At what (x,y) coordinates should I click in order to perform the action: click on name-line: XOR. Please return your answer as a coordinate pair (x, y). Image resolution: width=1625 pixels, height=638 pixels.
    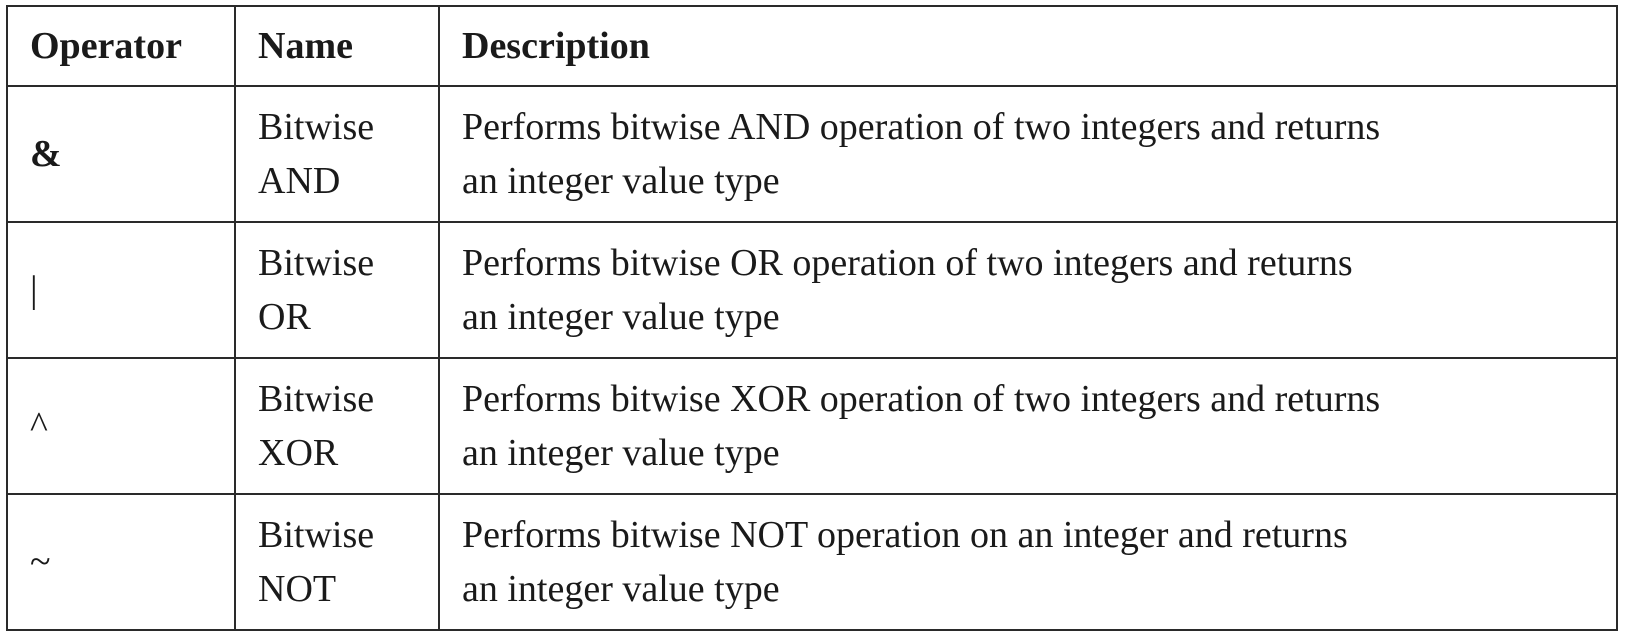
    Looking at the image, I should click on (298, 453).